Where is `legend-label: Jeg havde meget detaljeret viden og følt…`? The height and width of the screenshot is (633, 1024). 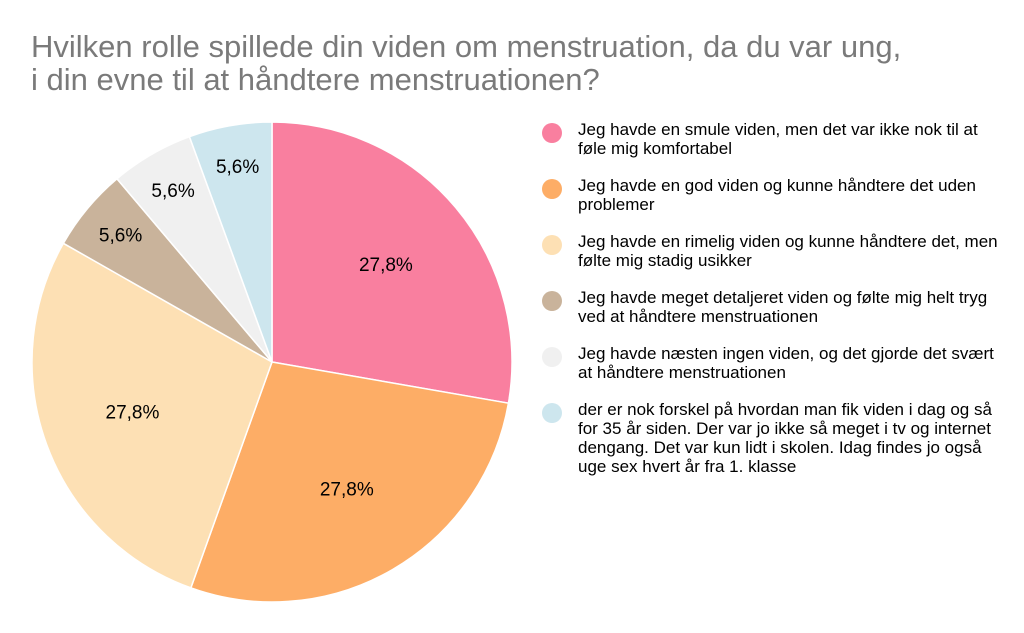 legend-label: Jeg havde meget detaljeret viden og følt… is located at coordinates (783, 307).